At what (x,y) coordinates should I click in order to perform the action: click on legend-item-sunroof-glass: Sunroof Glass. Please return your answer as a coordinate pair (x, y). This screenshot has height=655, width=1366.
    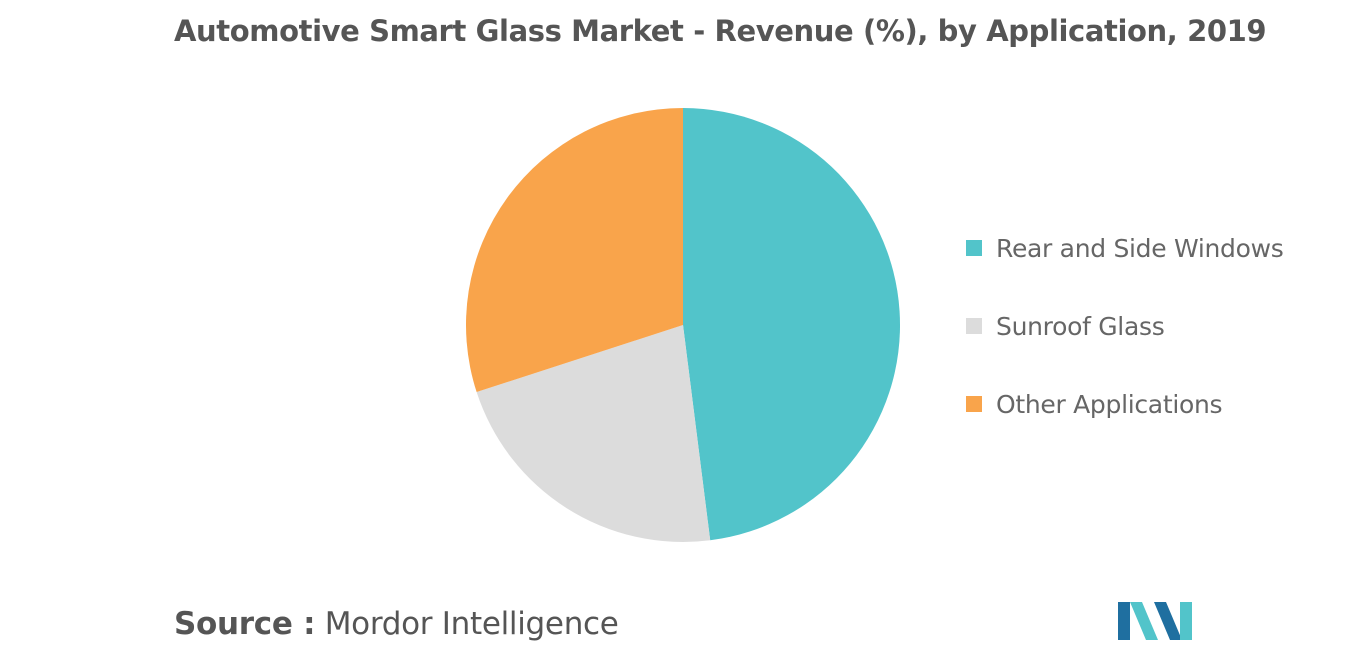
    Looking at the image, I should click on (1124, 326).